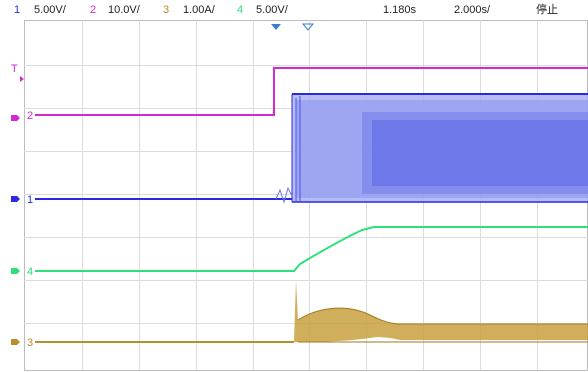 The width and height of the screenshot is (588, 372). What do you see at coordinates (17, 10) in the screenshot?
I see `ch1-number: 1` at bounding box center [17, 10].